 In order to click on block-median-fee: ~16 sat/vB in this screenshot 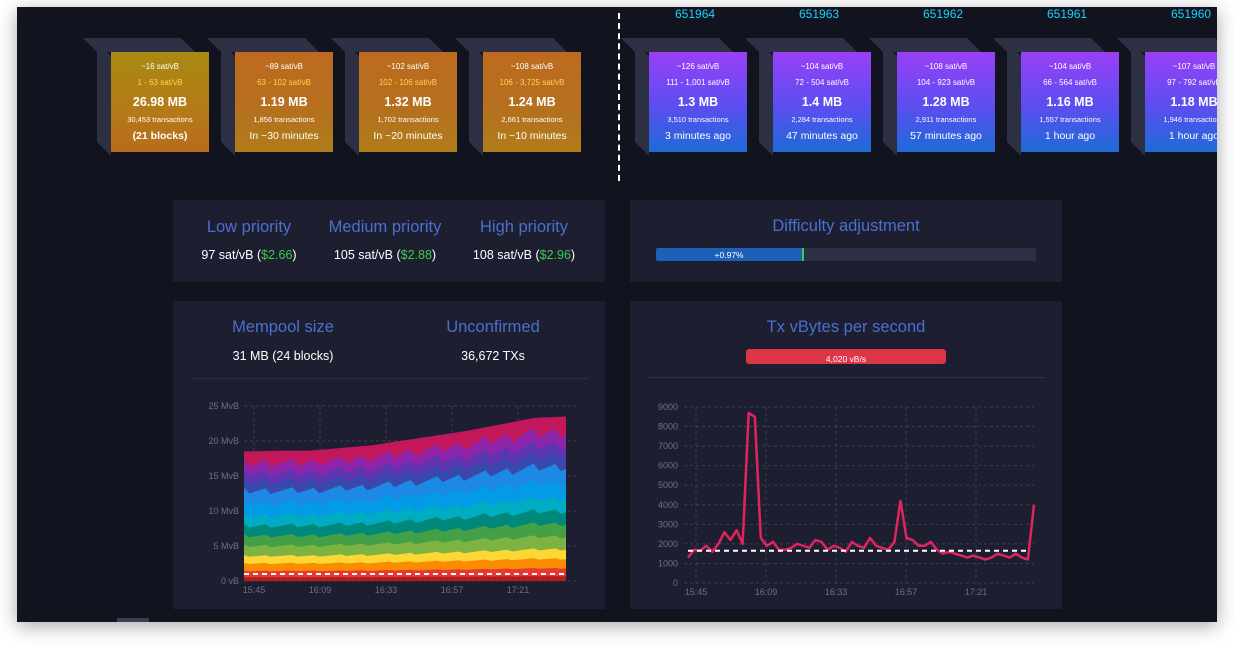, I will do `click(160, 66)`.